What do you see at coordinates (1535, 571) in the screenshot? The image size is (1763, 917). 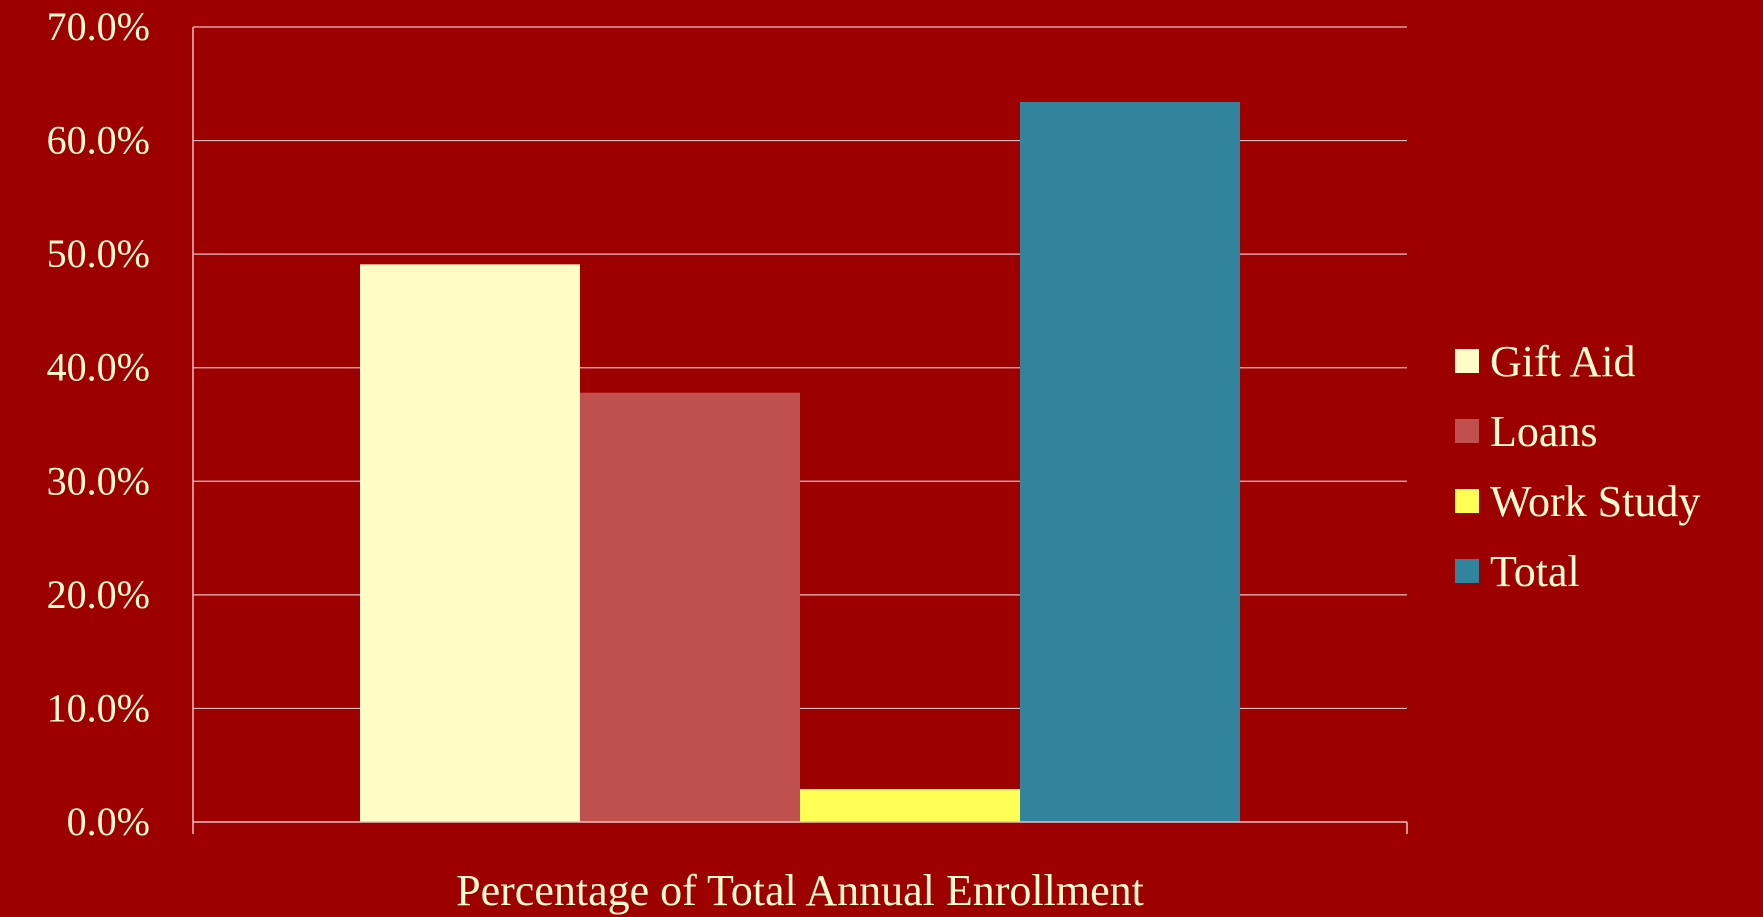 I see `legend-label: Total` at bounding box center [1535, 571].